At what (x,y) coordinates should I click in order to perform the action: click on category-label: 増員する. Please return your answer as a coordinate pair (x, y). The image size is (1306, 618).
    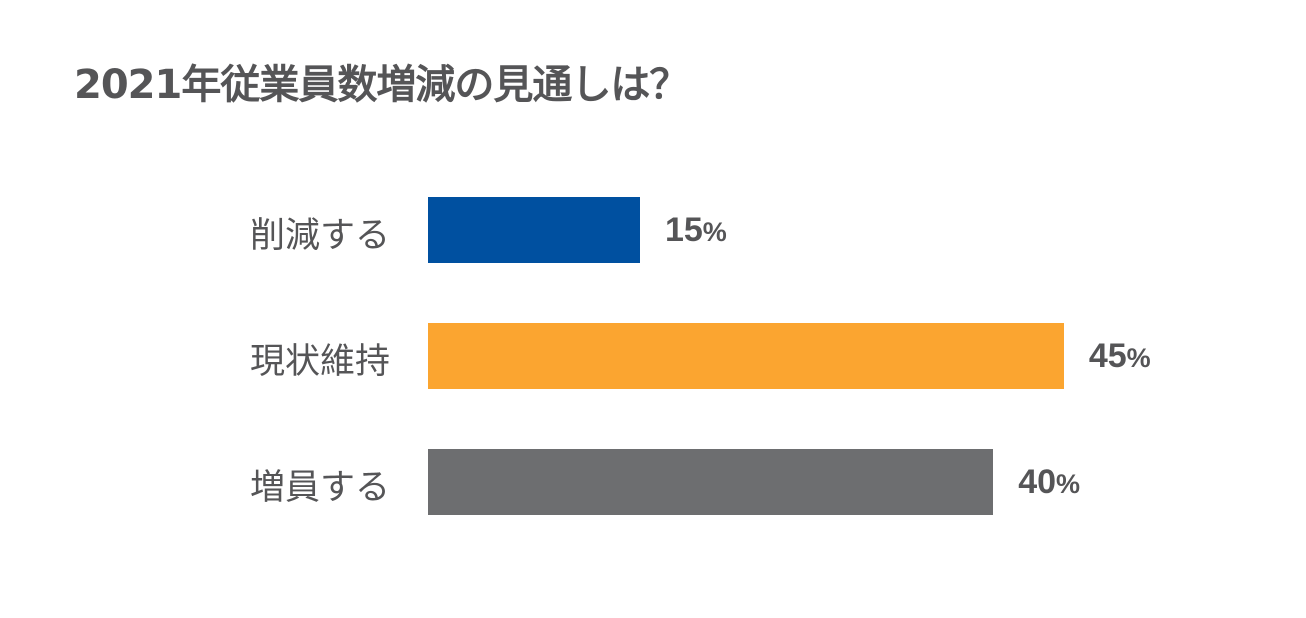
    Looking at the image, I should click on (319, 488).